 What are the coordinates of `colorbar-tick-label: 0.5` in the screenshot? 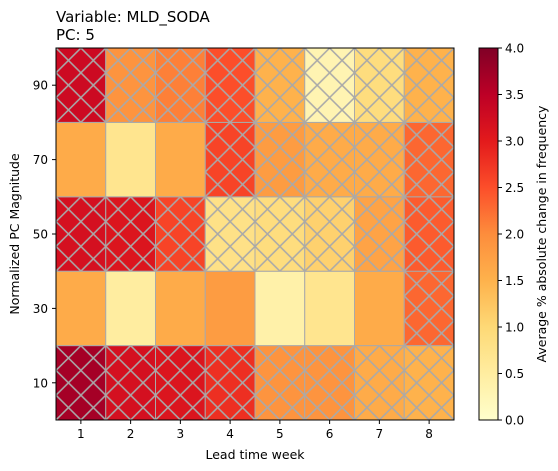 It's located at (514, 374).